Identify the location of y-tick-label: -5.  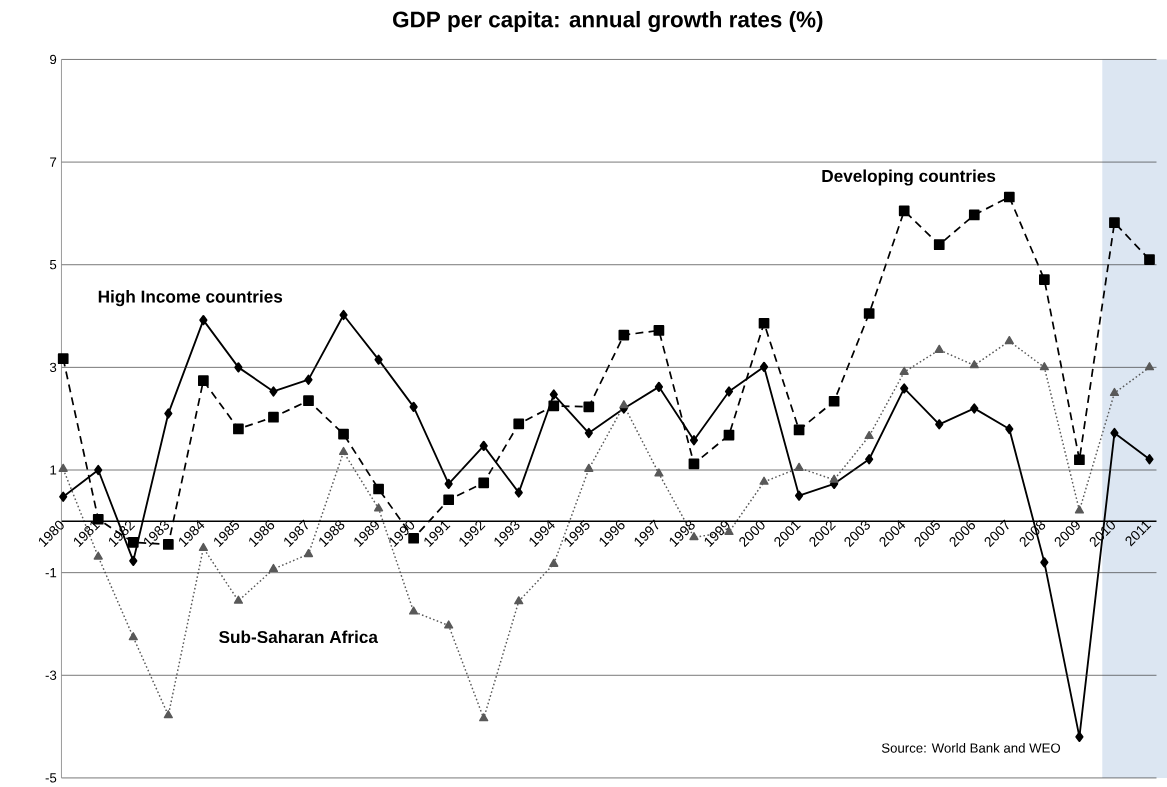
(51, 778).